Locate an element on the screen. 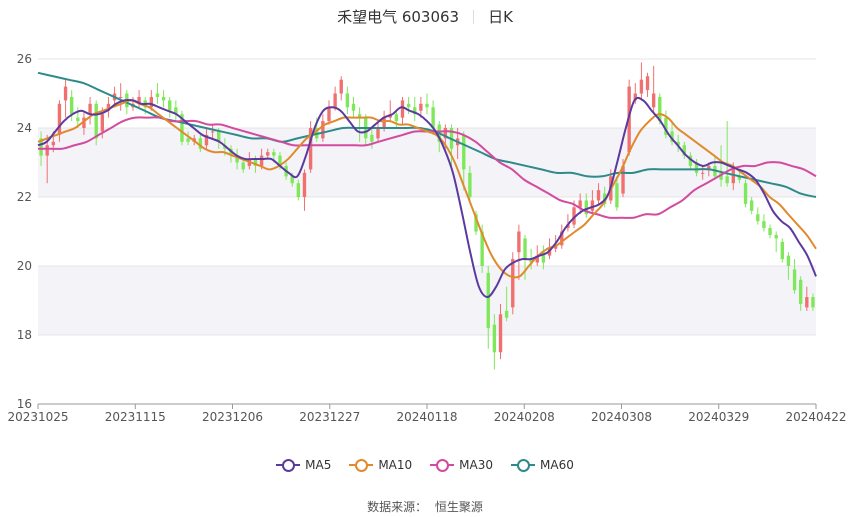 The image size is (850, 517). chart-title: 禾望电气 603063 日K is located at coordinates (425, 16).